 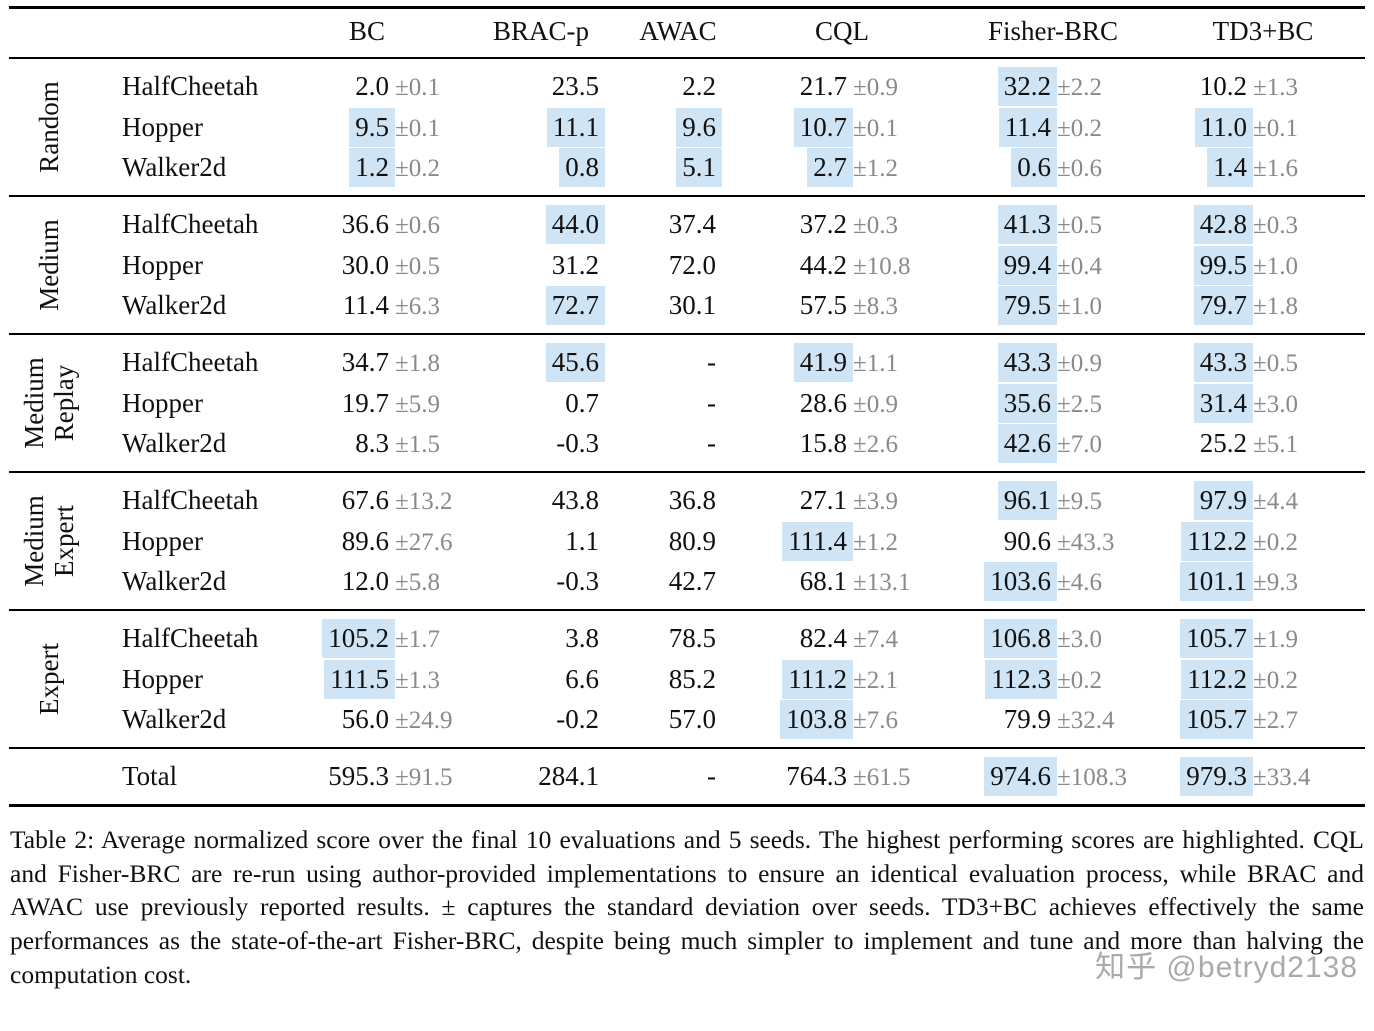 What do you see at coordinates (1027, 500) in the screenshot?
I see `score-value-highlighted: 96.1` at bounding box center [1027, 500].